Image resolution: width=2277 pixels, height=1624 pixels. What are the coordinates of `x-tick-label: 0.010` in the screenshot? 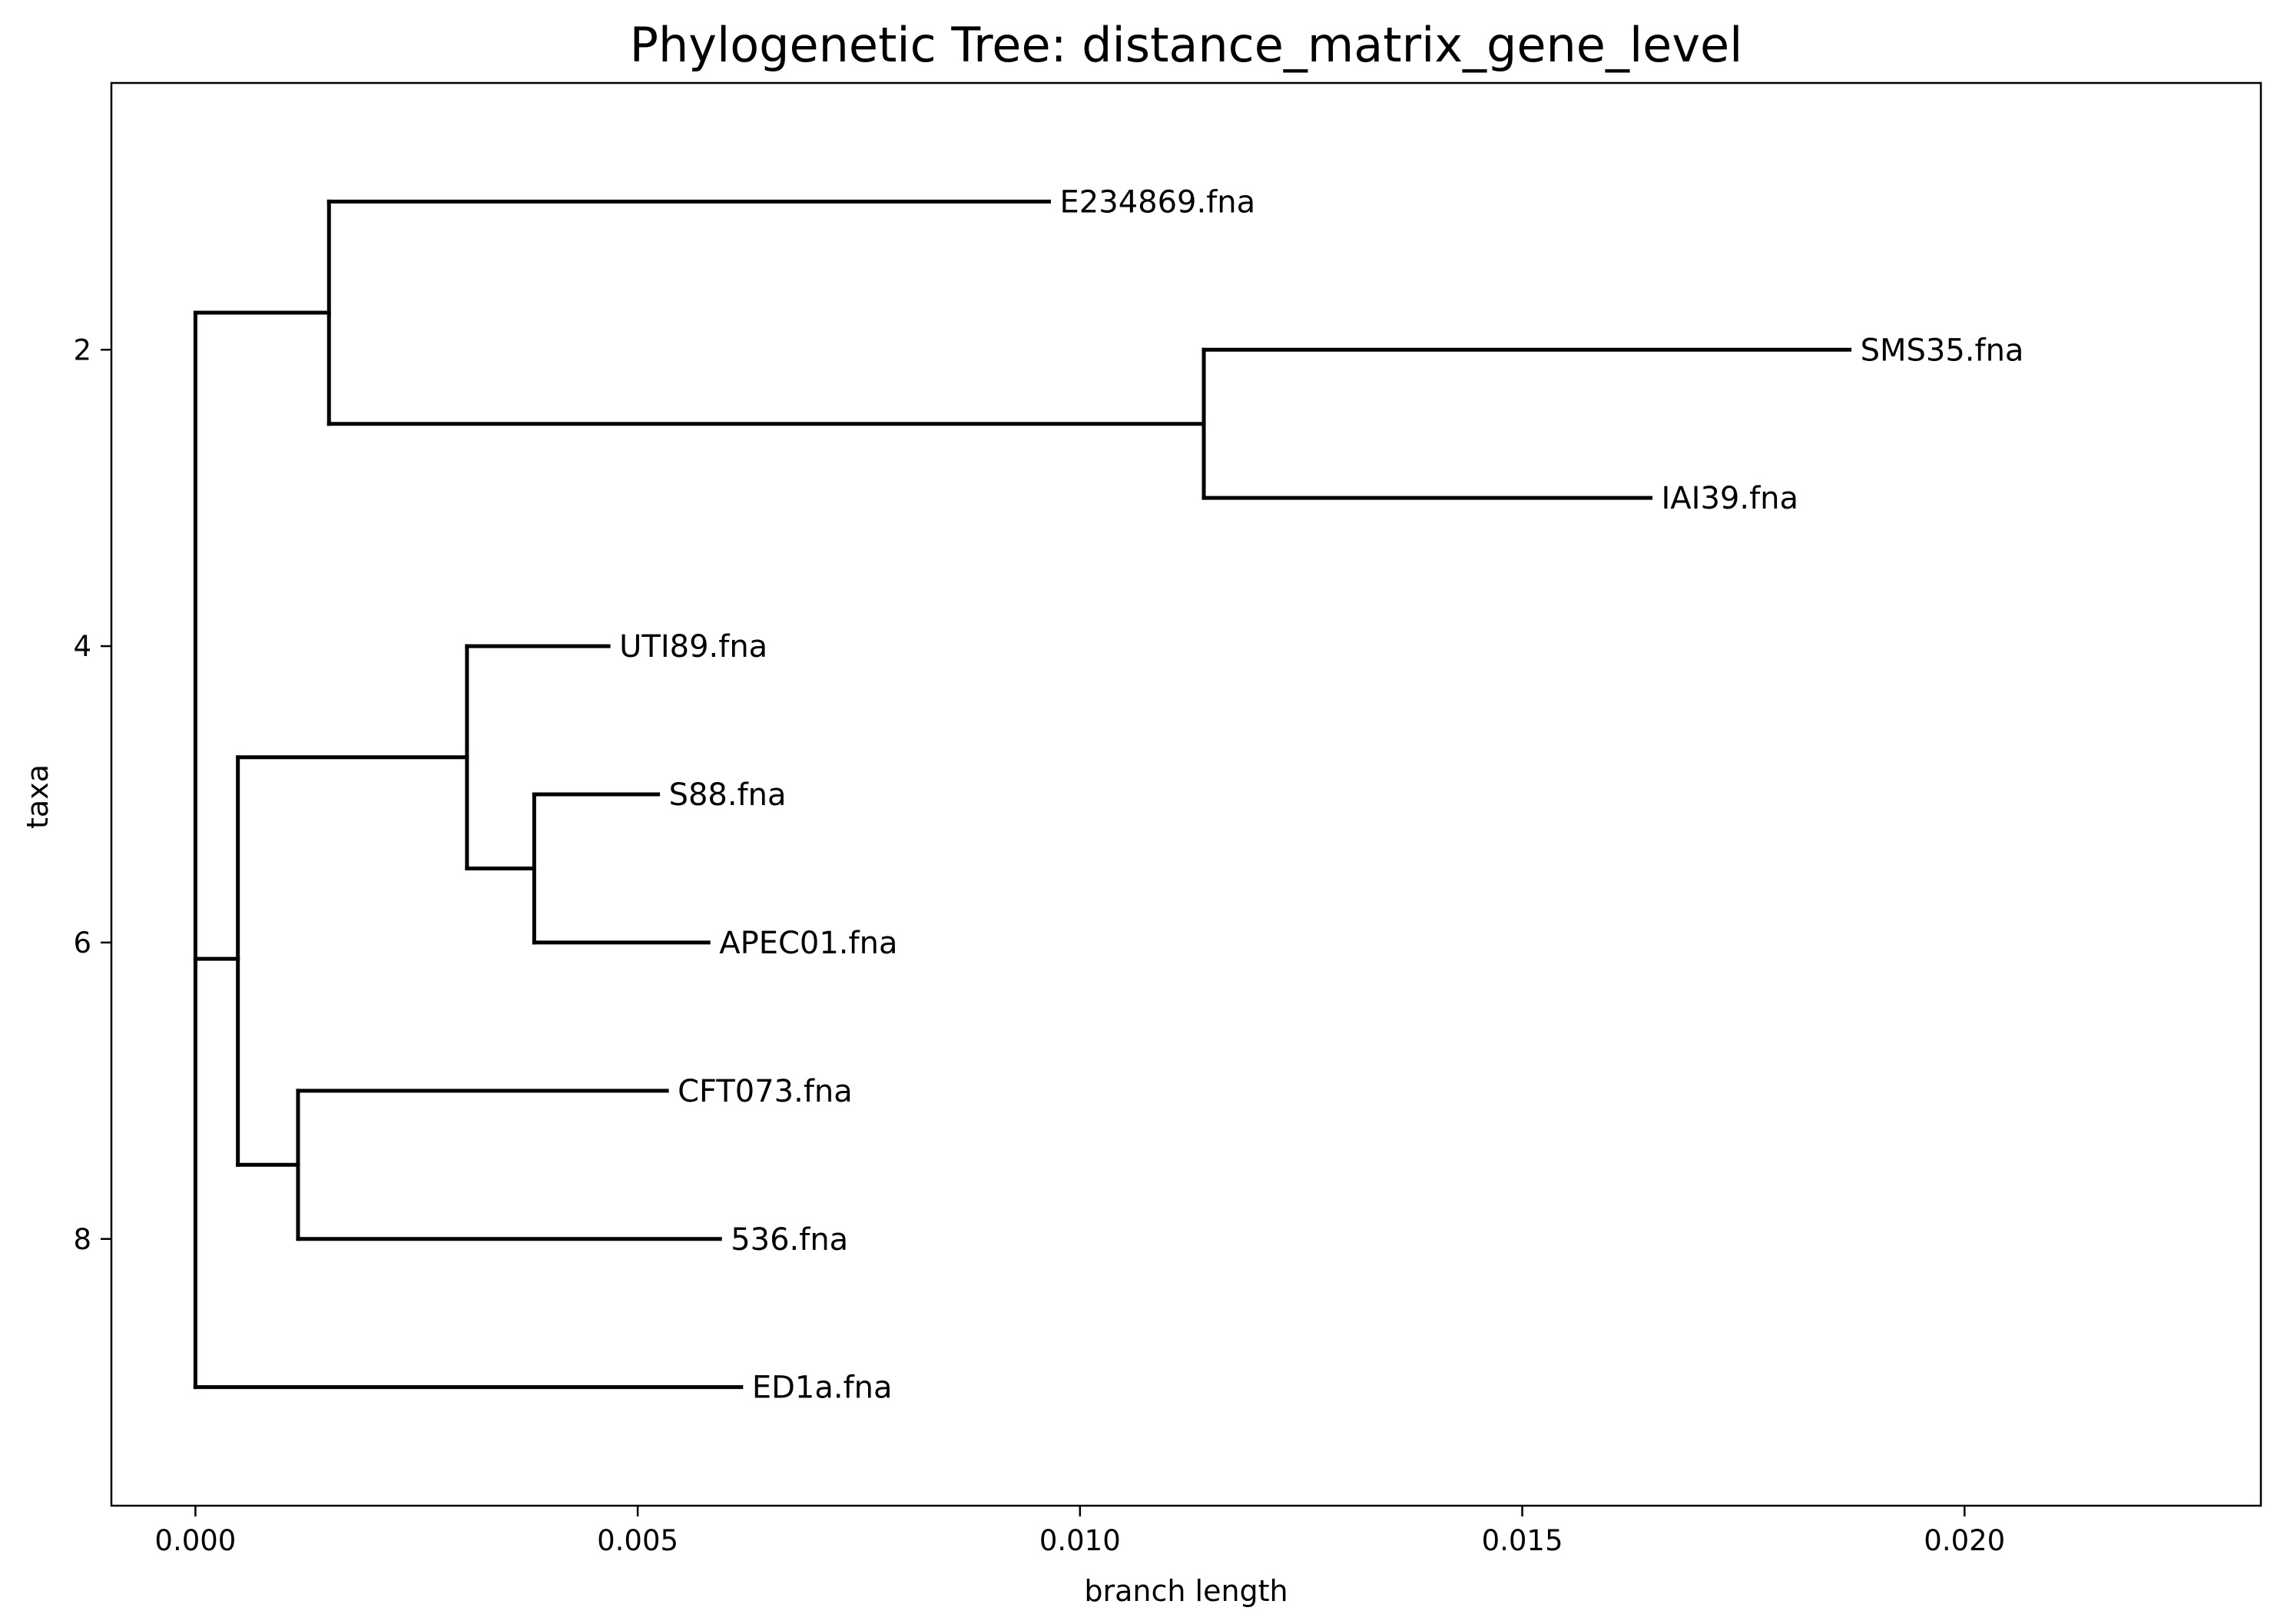 It's located at (1080, 1540).